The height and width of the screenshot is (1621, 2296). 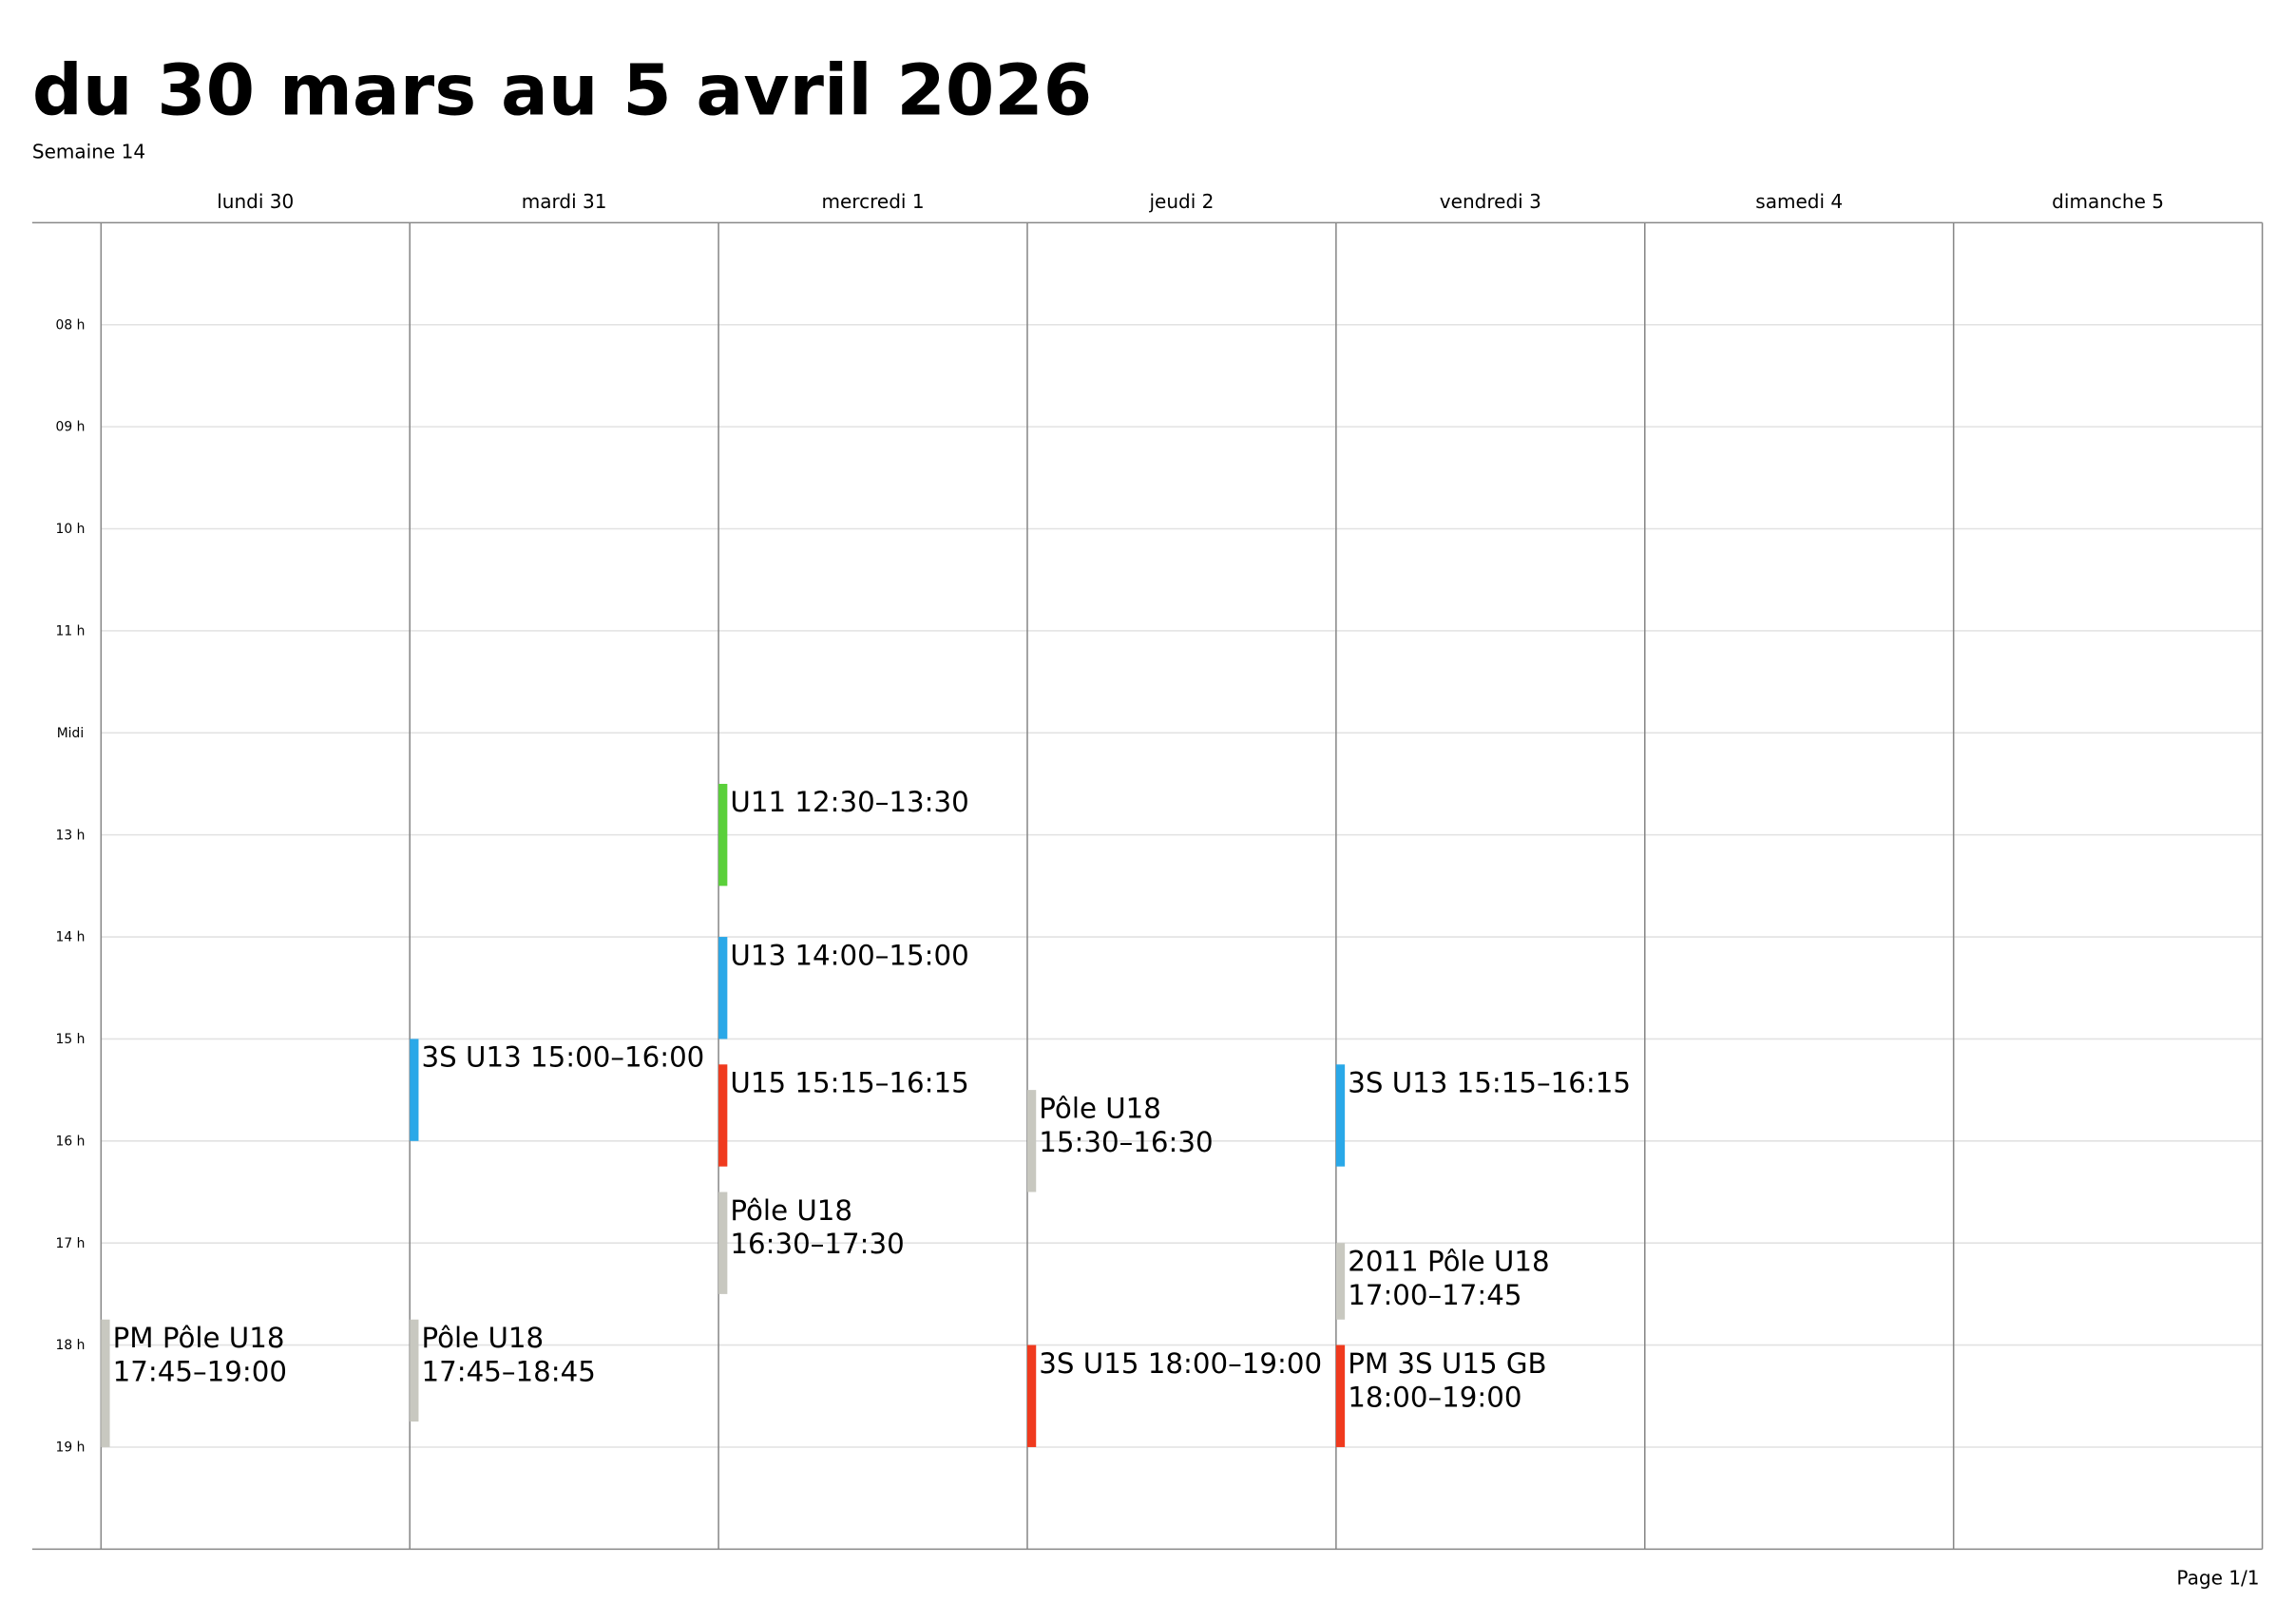 What do you see at coordinates (70, 733) in the screenshot?
I see `hour-label: Midi` at bounding box center [70, 733].